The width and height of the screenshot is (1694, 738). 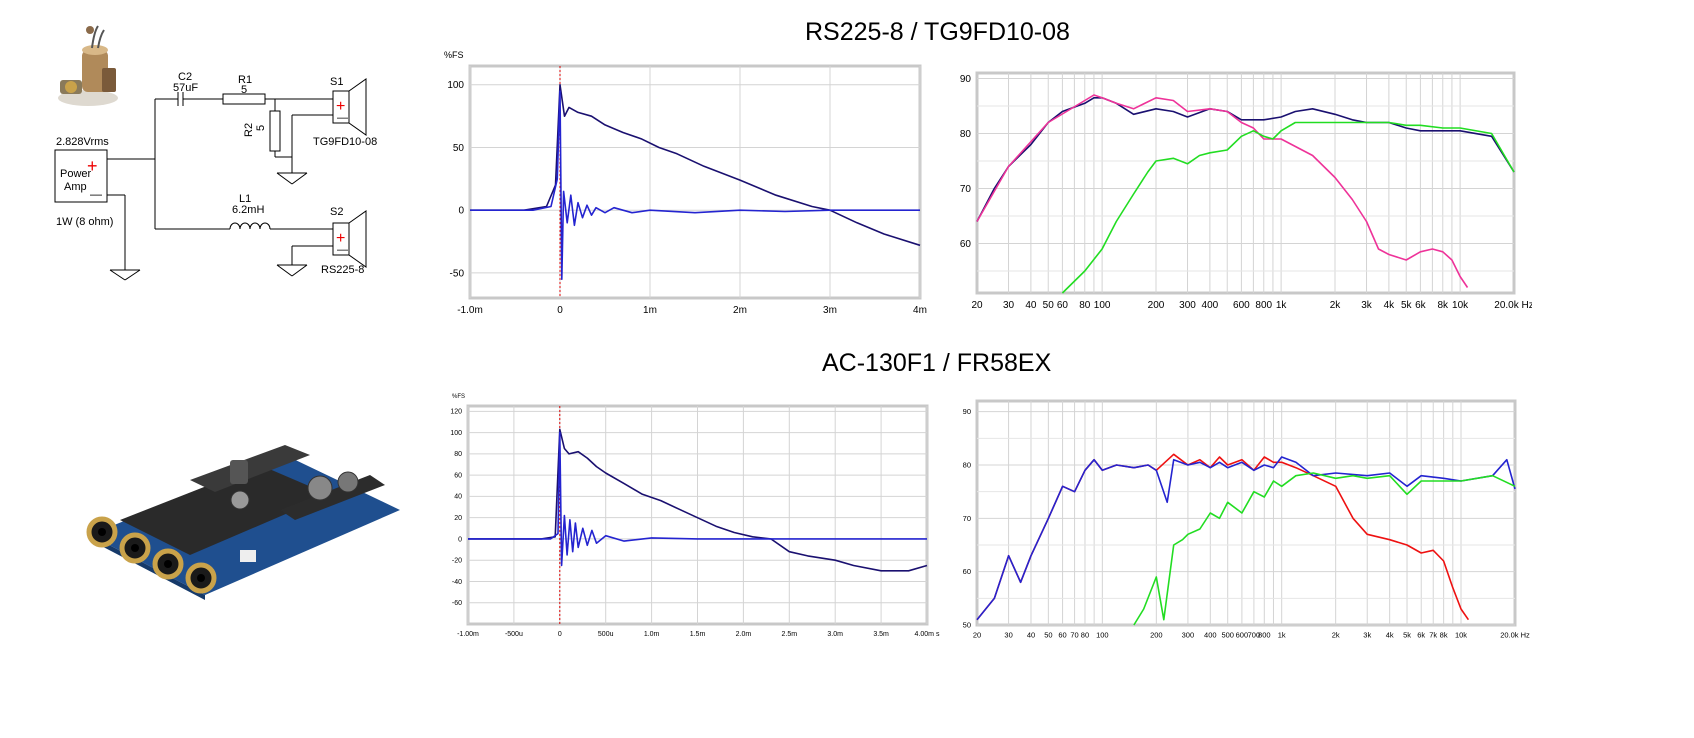 What do you see at coordinates (185, 88) in the screenshot?
I see `c2-value-label: 57uF` at bounding box center [185, 88].